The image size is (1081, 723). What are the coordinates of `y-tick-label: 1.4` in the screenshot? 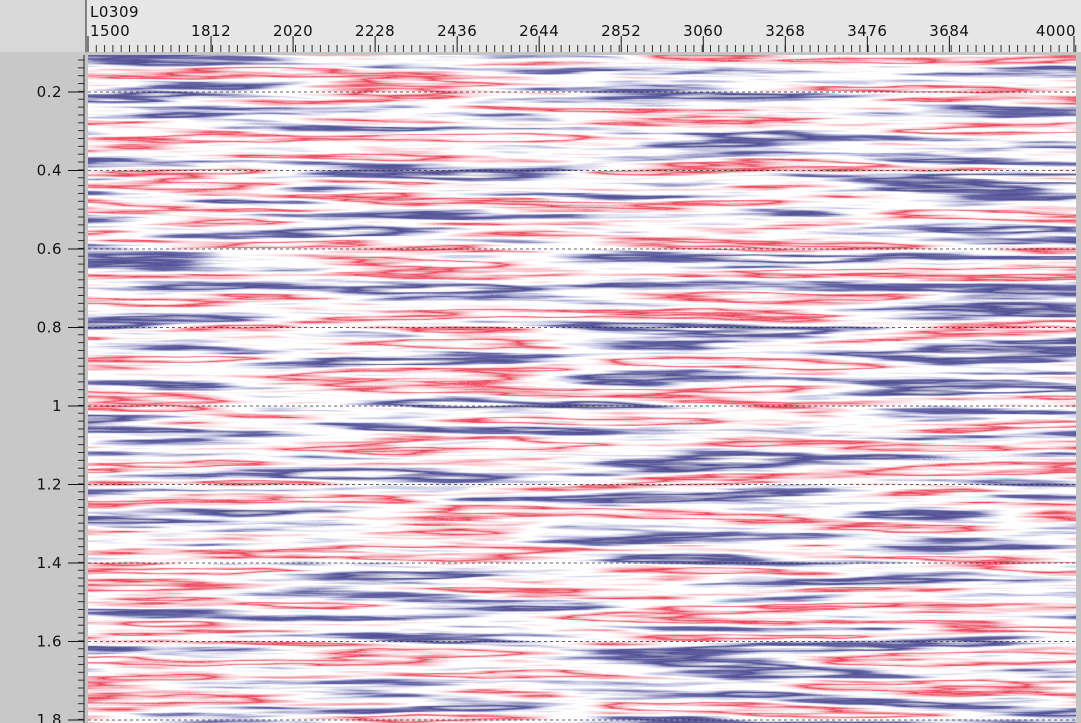 It's located at (49, 563).